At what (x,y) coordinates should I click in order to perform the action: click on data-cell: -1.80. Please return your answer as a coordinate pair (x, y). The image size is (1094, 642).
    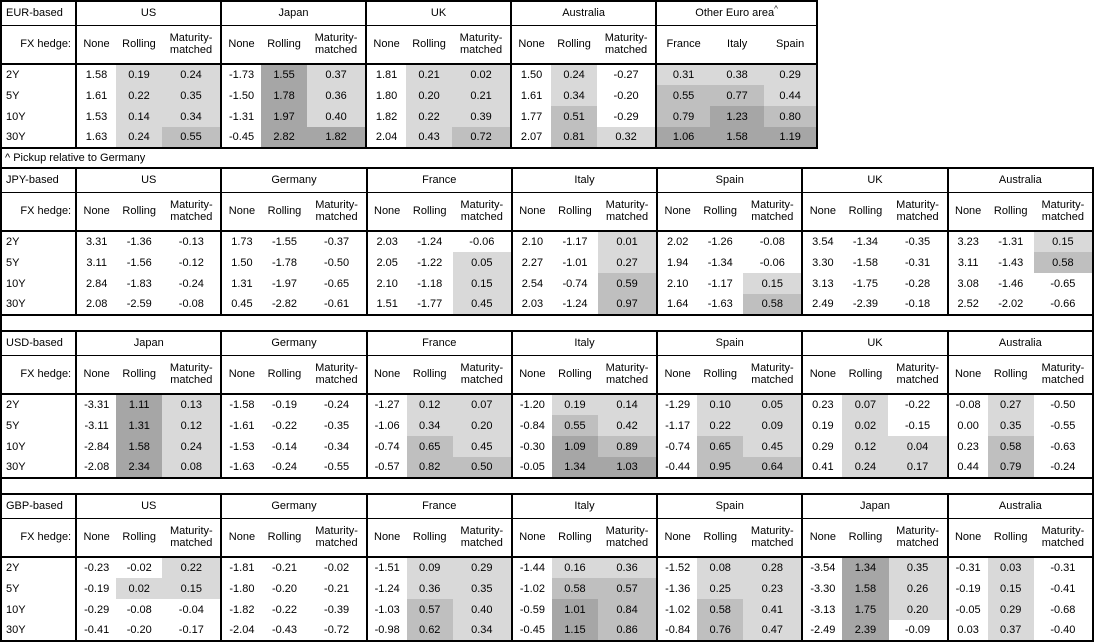
    Looking at the image, I should click on (242, 588).